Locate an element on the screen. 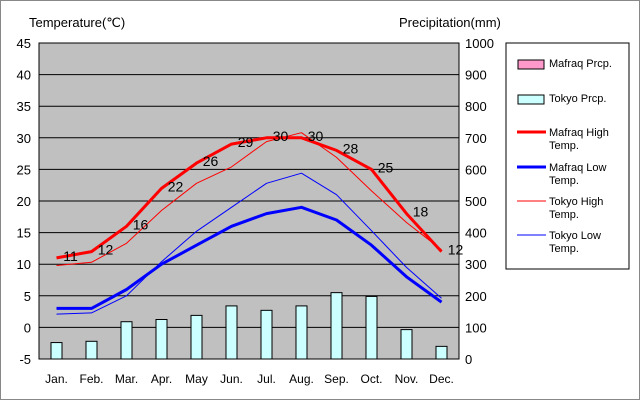 This screenshot has width=640, height=406. month-label: Apr. is located at coordinates (161, 379).